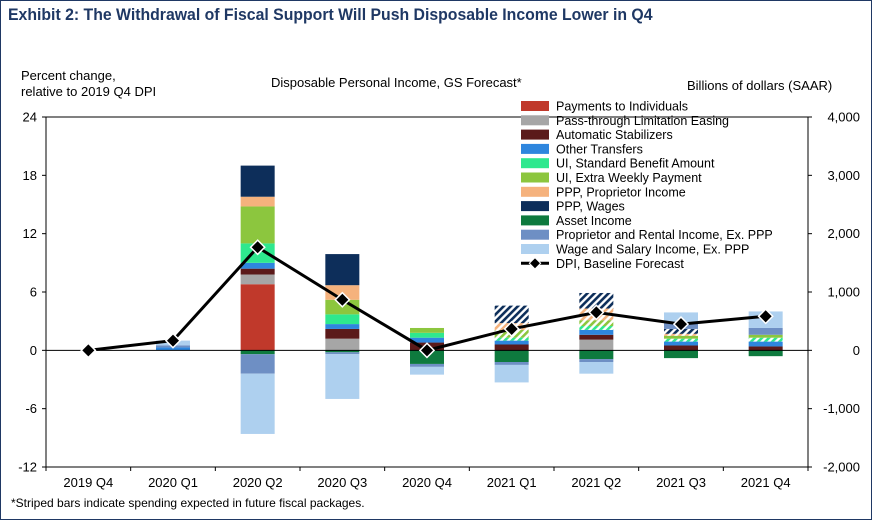 The height and width of the screenshot is (520, 872). Describe the element at coordinates (396, 82) in the screenshot. I see `chart-subtitle: Disposable Personal Income, GS Forecast*` at that location.